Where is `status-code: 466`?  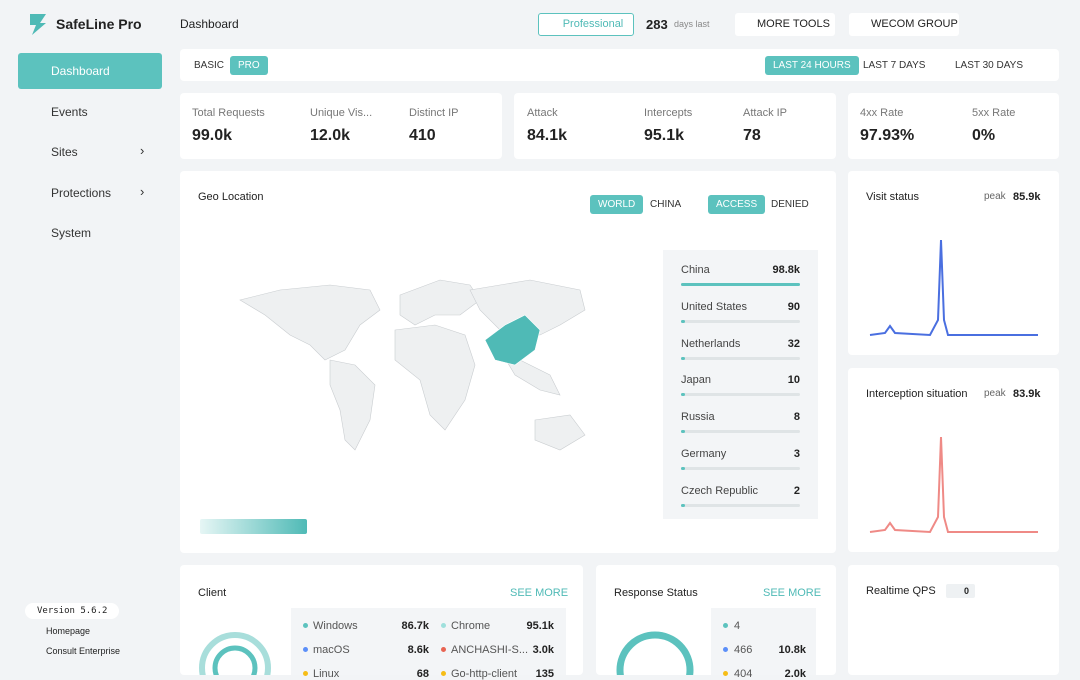
status-code: 466 is located at coordinates (743, 650).